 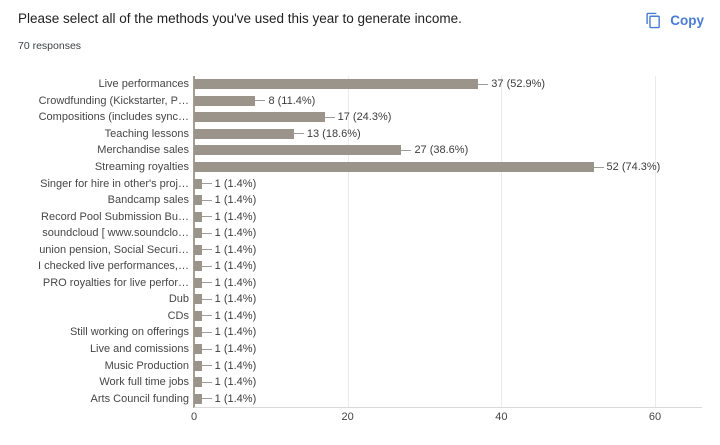 What do you see at coordinates (633, 167) in the screenshot?
I see `value-annotation: 52 (74.3%)` at bounding box center [633, 167].